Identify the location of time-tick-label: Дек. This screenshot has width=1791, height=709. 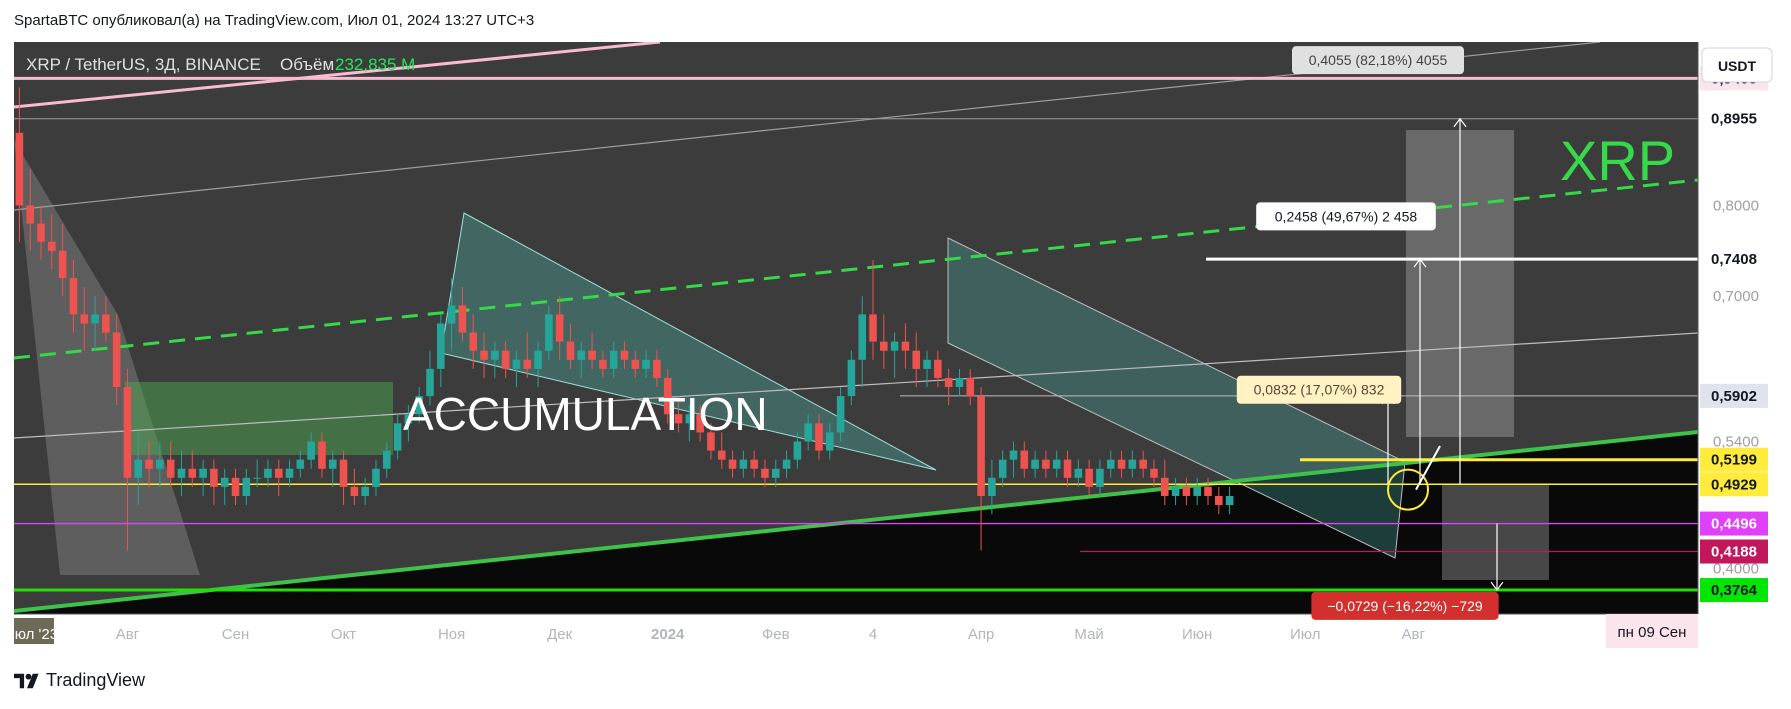
(560, 634).